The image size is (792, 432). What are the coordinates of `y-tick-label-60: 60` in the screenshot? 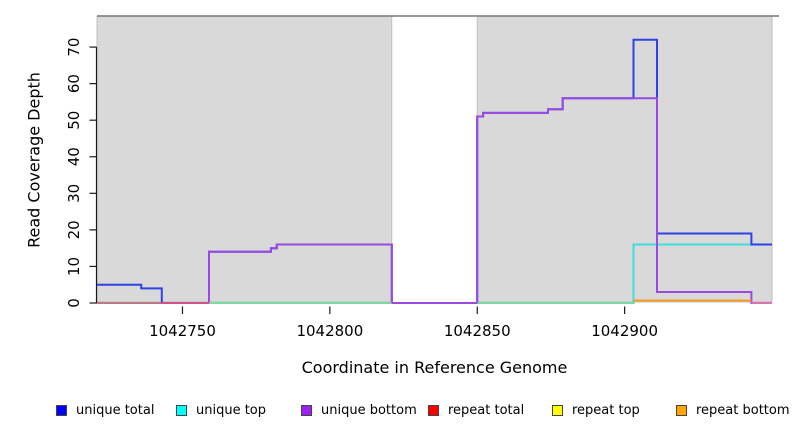 It's located at (74, 83).